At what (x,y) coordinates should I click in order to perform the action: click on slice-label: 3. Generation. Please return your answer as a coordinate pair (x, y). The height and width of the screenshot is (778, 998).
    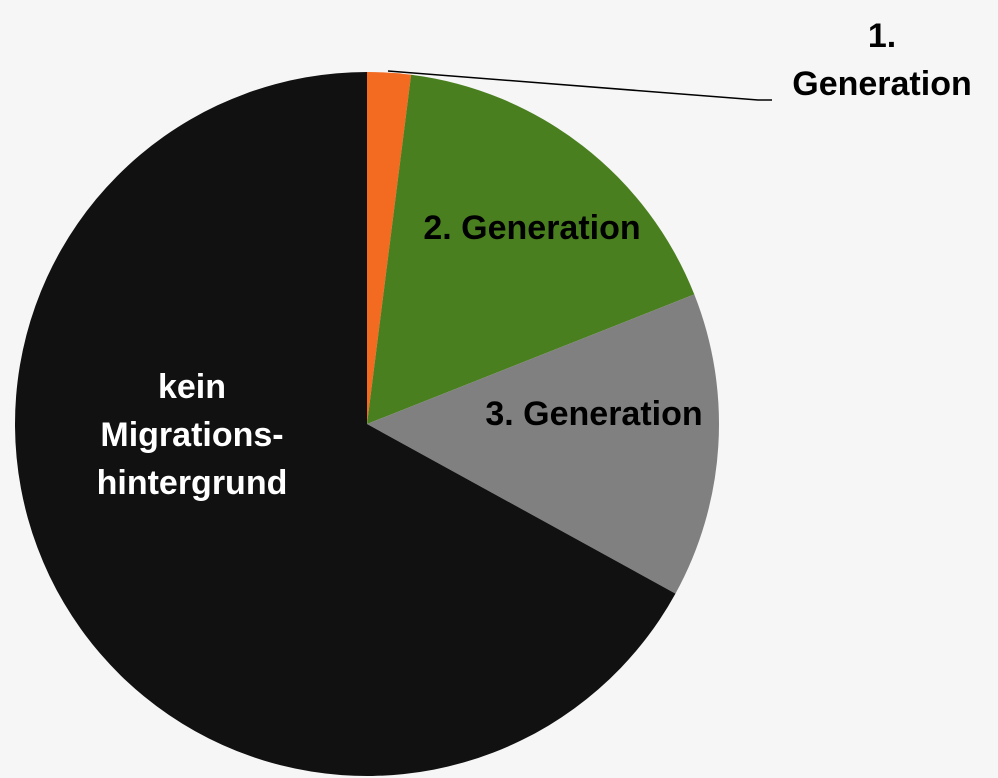
    Looking at the image, I should click on (594, 414).